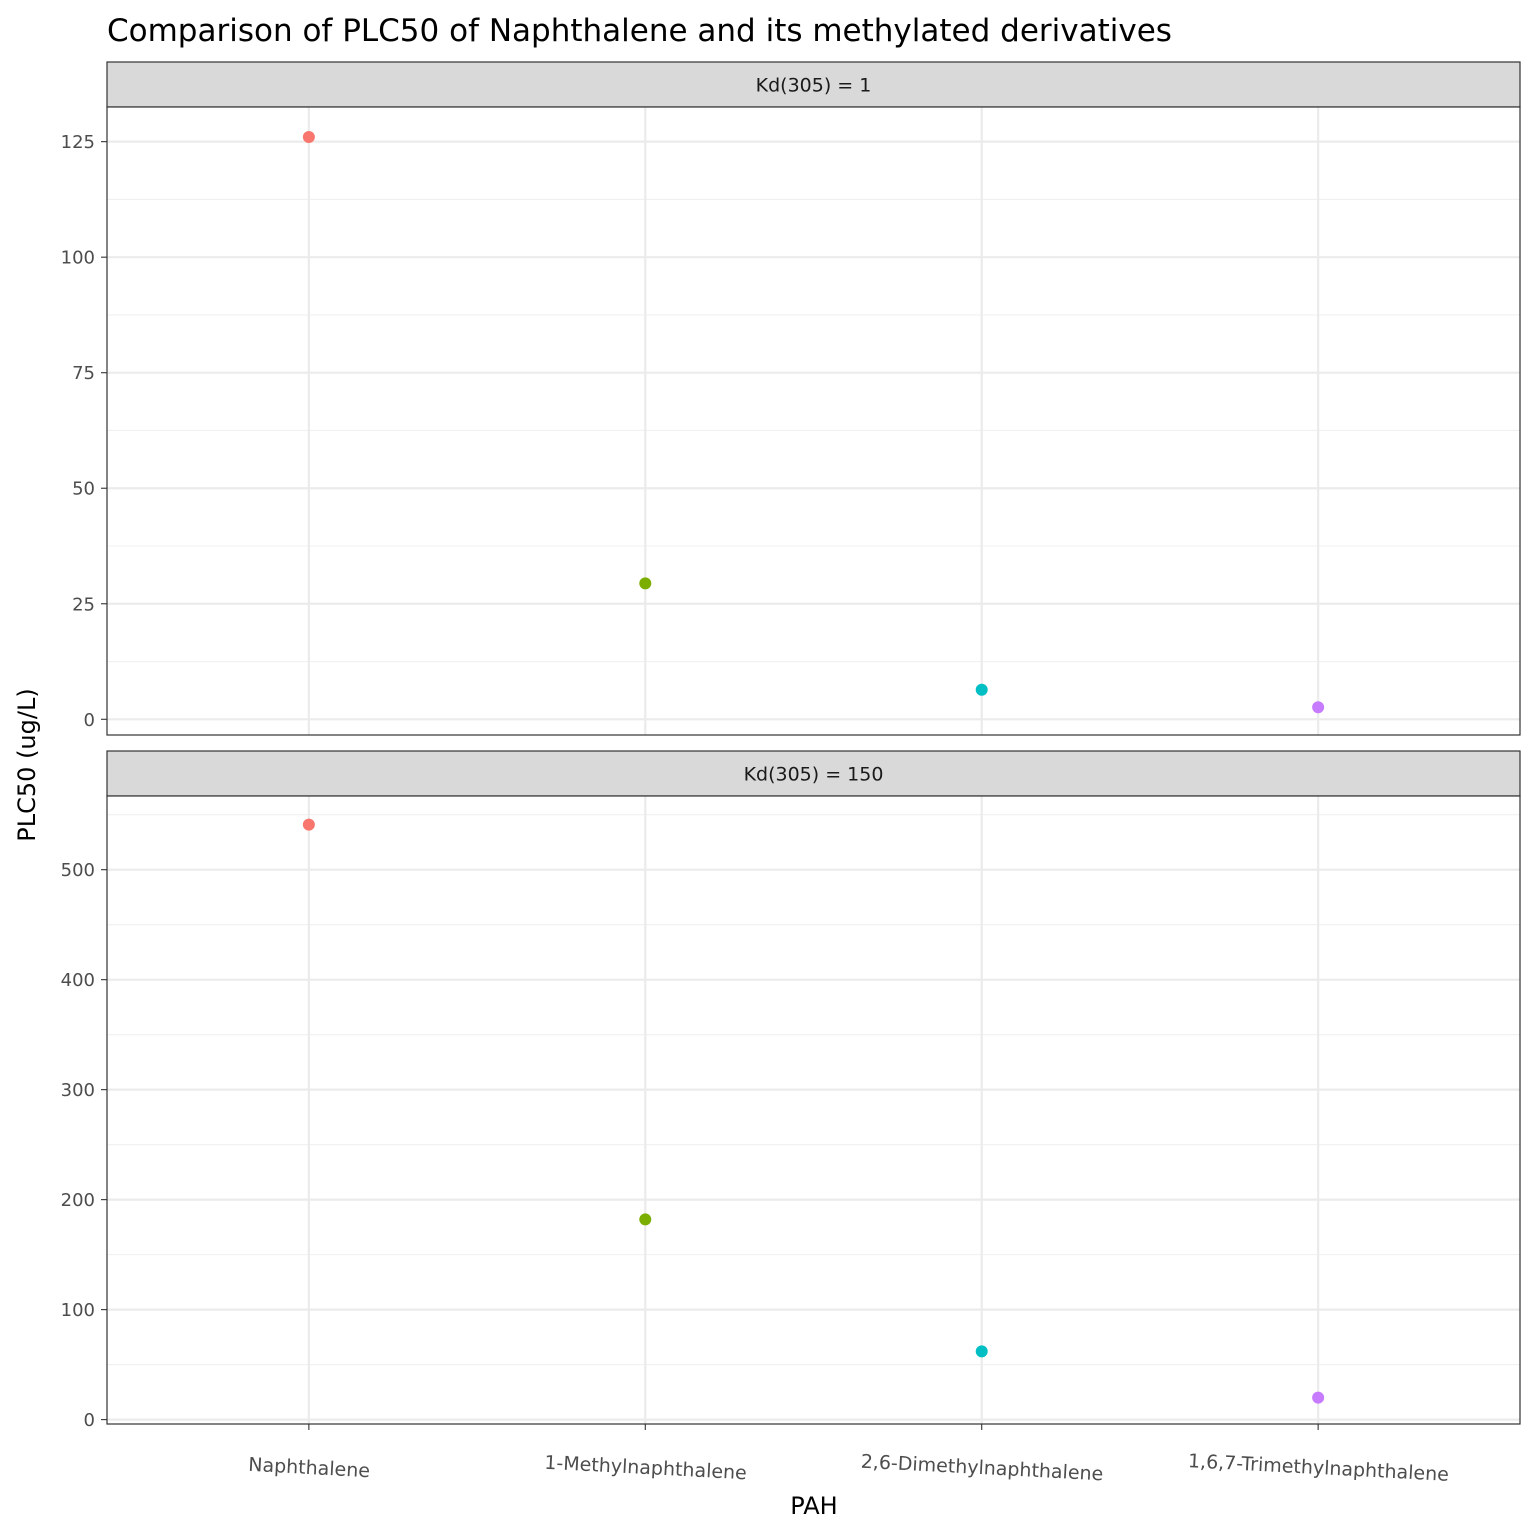 The width and height of the screenshot is (1536, 1540). I want to click on y-tick-label: 400, so click(78, 980).